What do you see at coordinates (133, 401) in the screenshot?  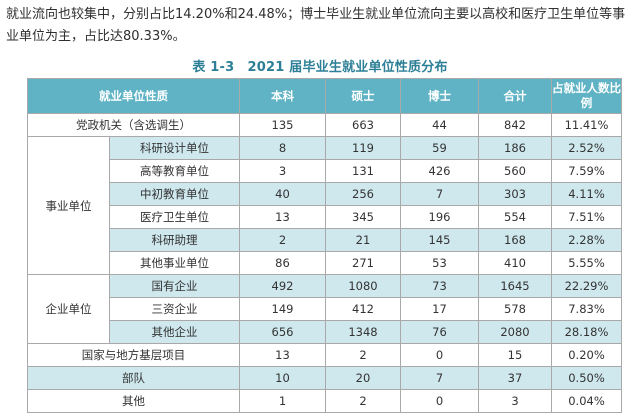 I see `row-label: 其他` at bounding box center [133, 401].